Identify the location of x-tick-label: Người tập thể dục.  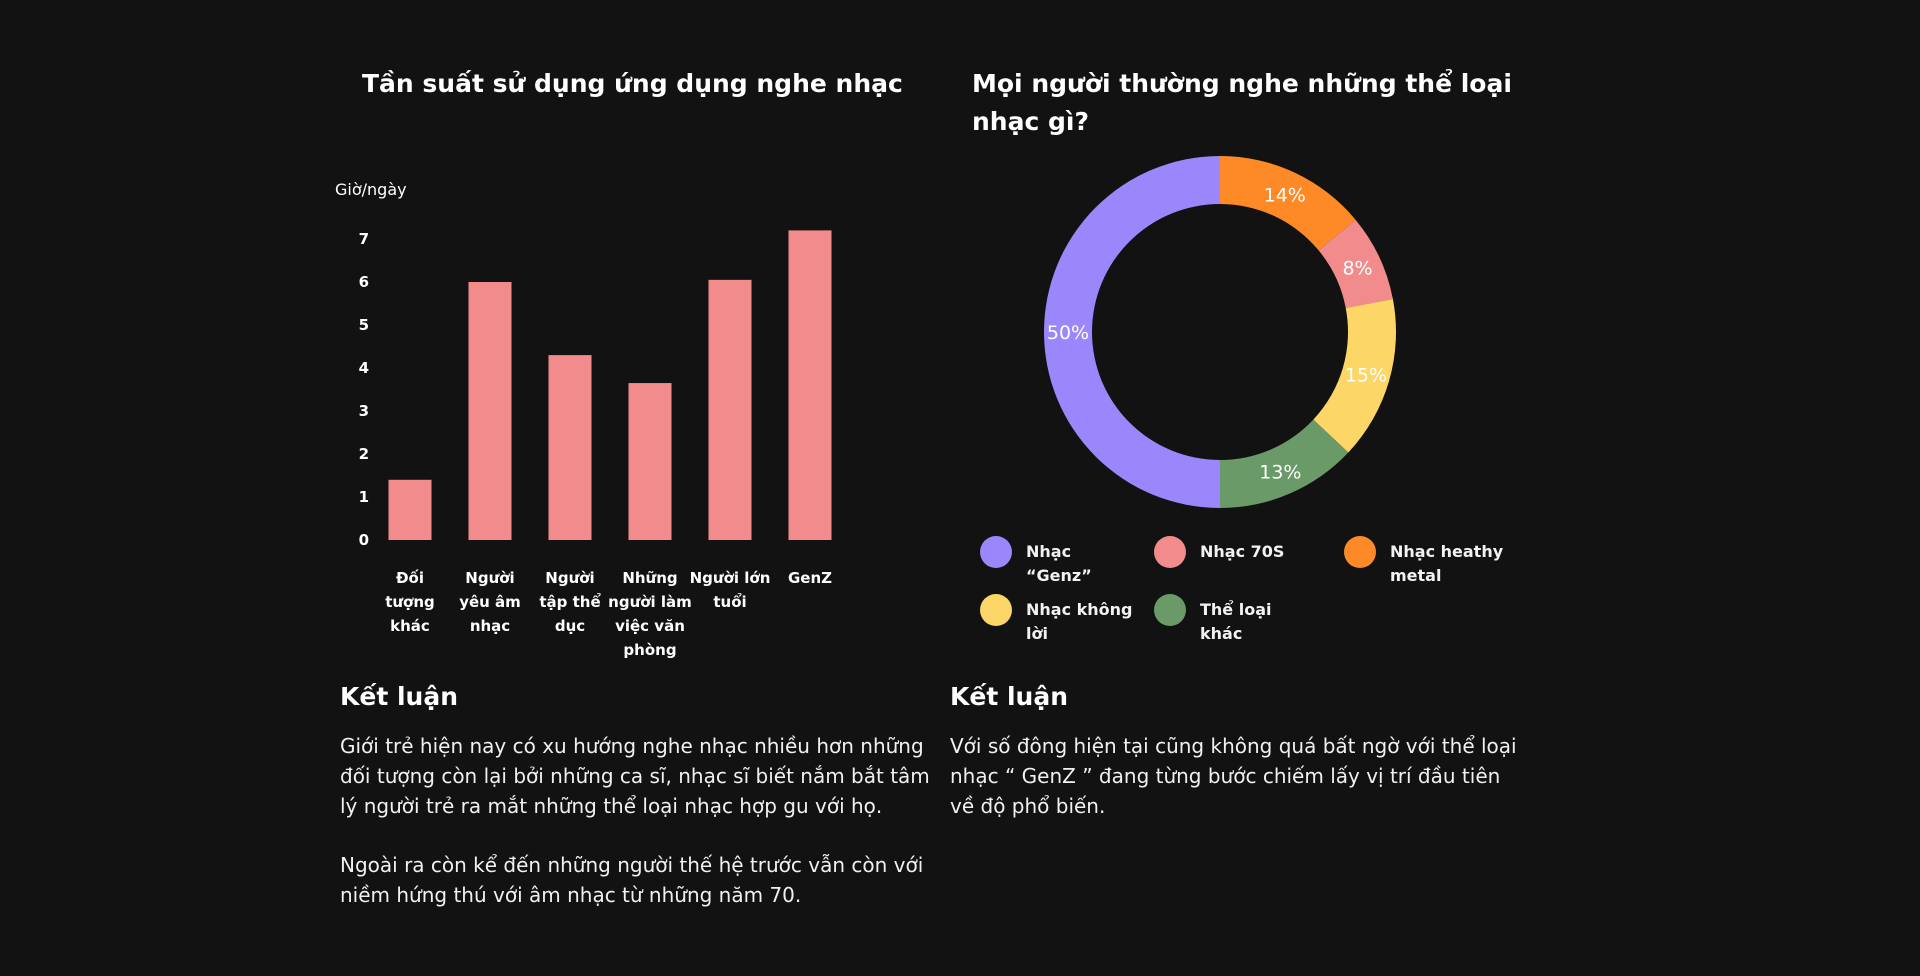
(570, 602).